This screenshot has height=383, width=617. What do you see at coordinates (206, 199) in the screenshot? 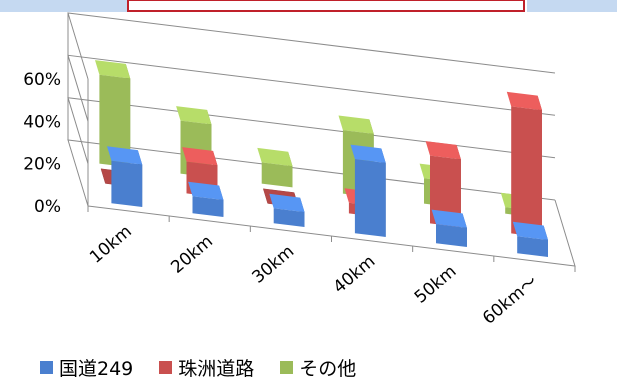
I see `bar-国道249-20km` at bounding box center [206, 199].